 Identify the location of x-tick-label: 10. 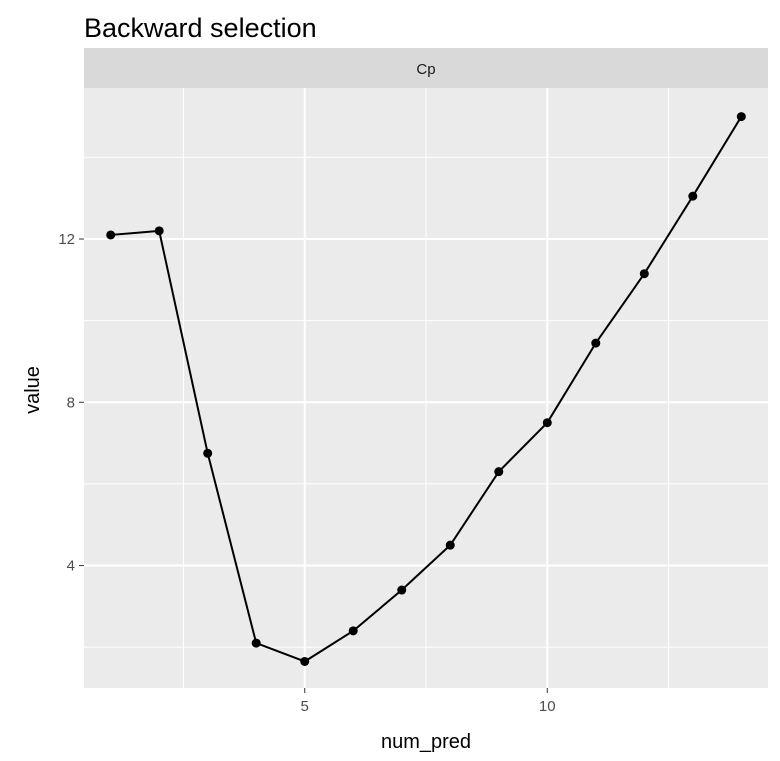
(547, 706).